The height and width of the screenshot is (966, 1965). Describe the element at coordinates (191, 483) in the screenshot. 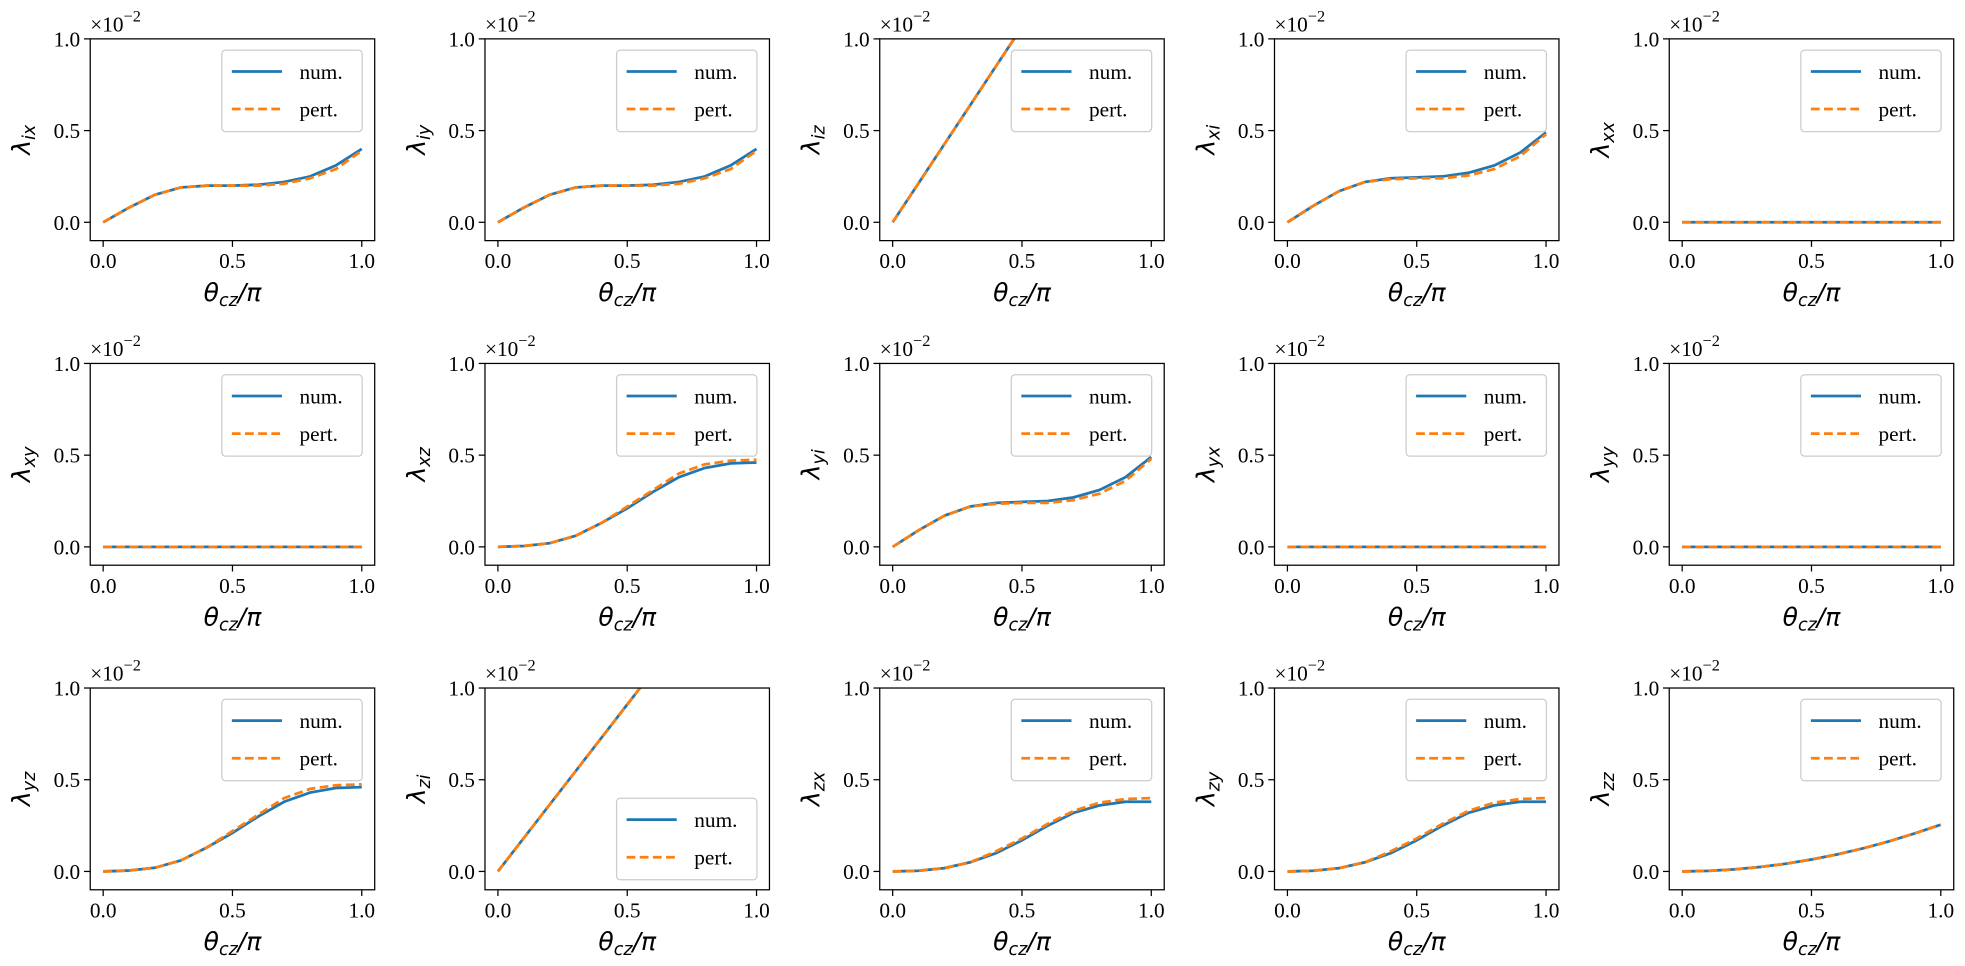

I see `subplot: 0.0 0.5 1.0 0.0 0.5 1.0 ×10−2 θcz/π λxy num. pert.` at that location.